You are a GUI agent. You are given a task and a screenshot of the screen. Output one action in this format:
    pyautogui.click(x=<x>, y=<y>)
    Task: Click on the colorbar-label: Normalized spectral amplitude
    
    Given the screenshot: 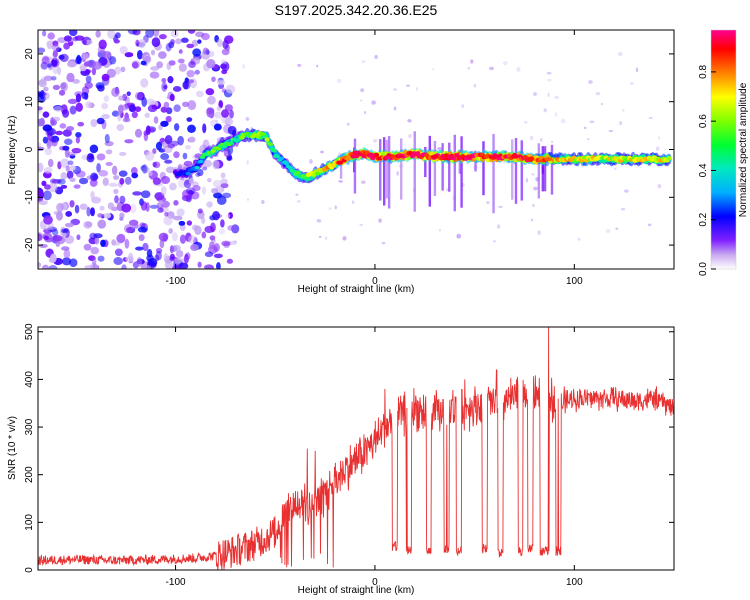 What is the action you would take?
    pyautogui.click(x=743, y=149)
    